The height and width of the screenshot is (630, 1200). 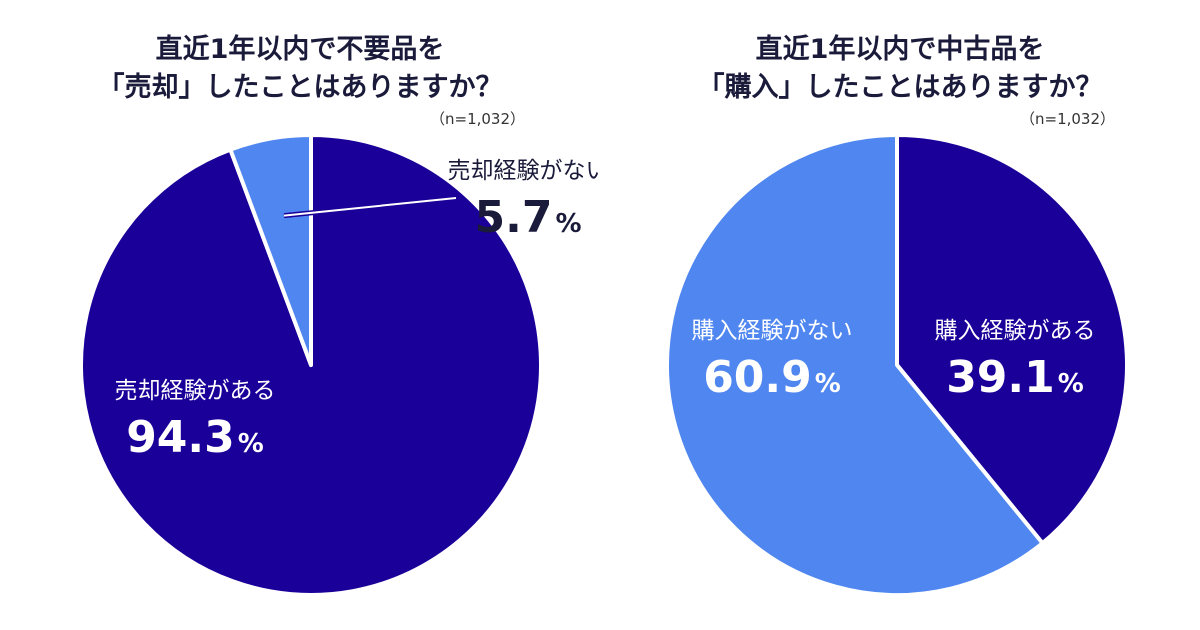 What do you see at coordinates (772, 331) in the screenshot?
I see `slice-label: 購入経験がない` at bounding box center [772, 331].